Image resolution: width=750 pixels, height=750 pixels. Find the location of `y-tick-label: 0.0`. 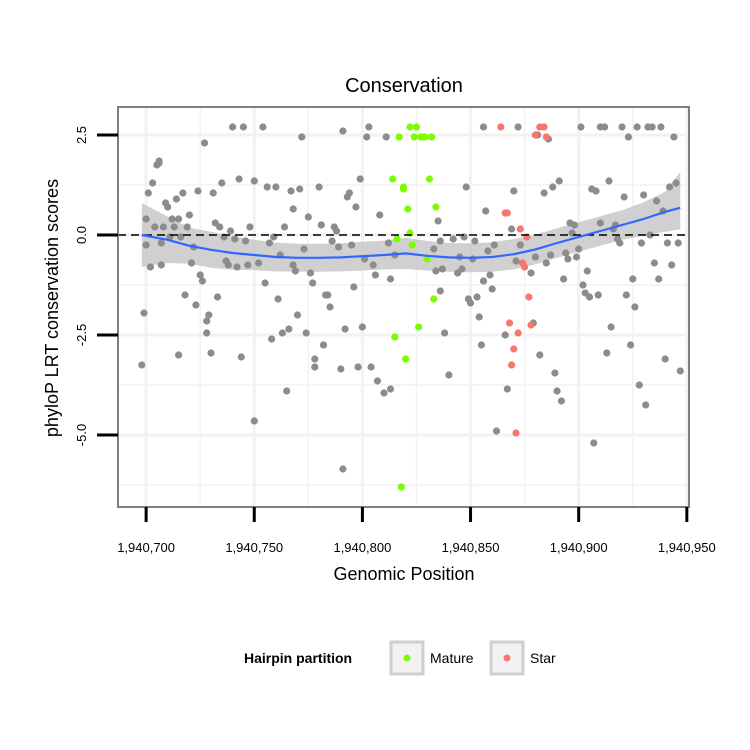

y-tick-label: 0.0 is located at coordinates (81, 235).